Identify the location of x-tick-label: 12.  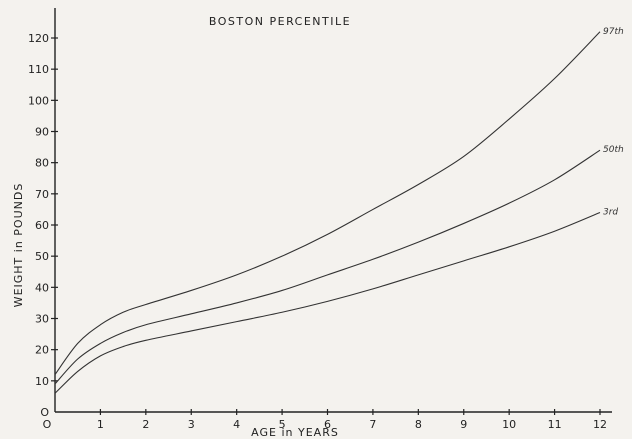
(600, 424).